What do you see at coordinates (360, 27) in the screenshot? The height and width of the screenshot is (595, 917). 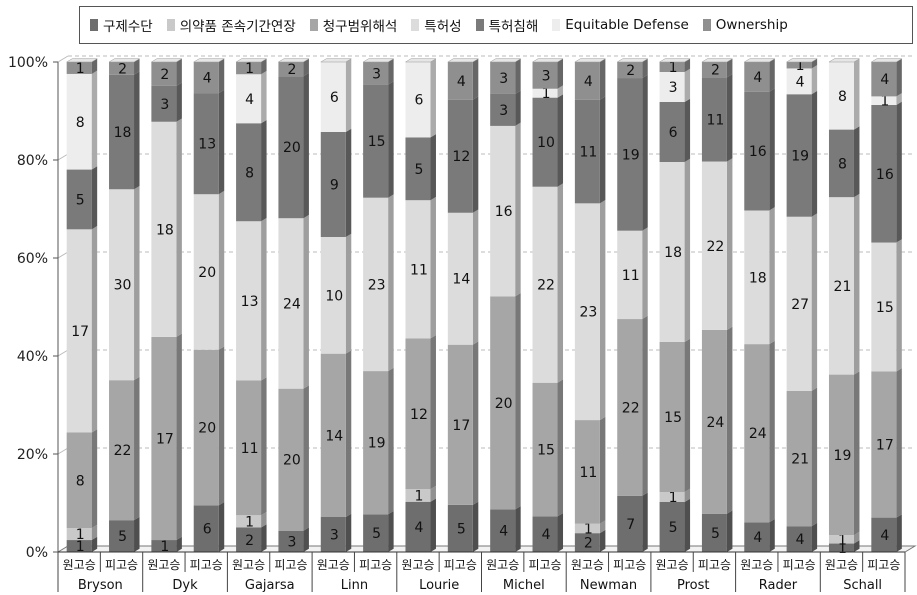 I see `legend-label: 청구범위해석` at bounding box center [360, 27].